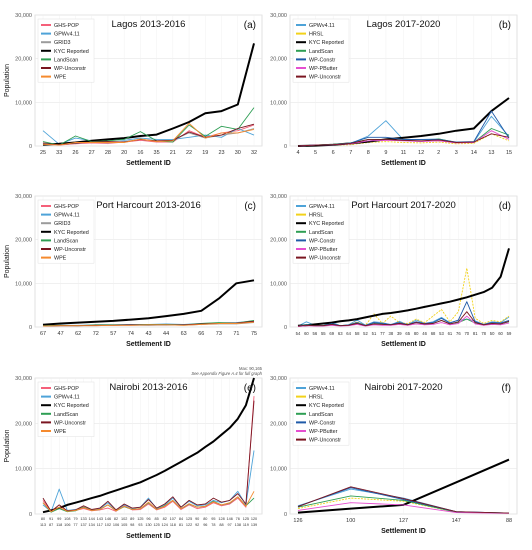 Image resolution: width=532 pixels, height=550 pixels. What do you see at coordinates (189, 153) in the screenshot?
I see `x-tick-label: 22` at bounding box center [189, 153].